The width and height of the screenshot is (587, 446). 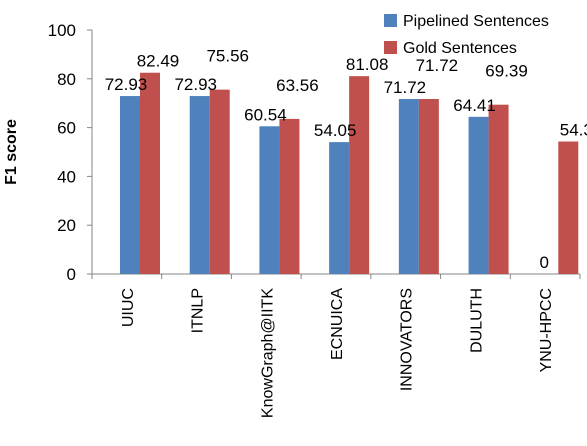 What do you see at coordinates (66, 225) in the screenshot?
I see `y-tick-label: 20` at bounding box center [66, 225].